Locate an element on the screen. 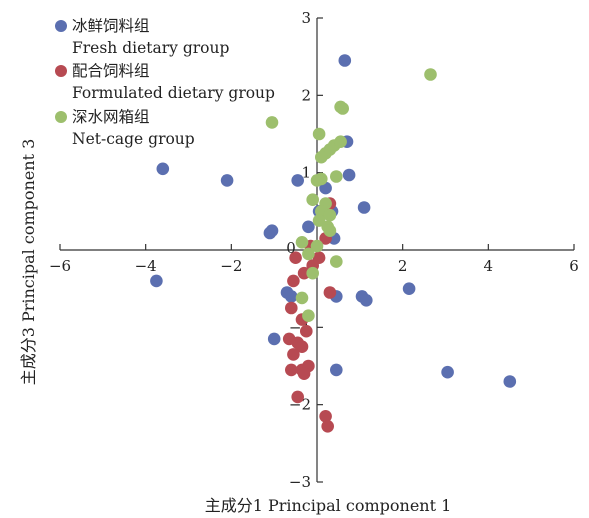 The image size is (589, 518). legend-label-formulated-en: Formulated dietary group is located at coordinates (173, 93).